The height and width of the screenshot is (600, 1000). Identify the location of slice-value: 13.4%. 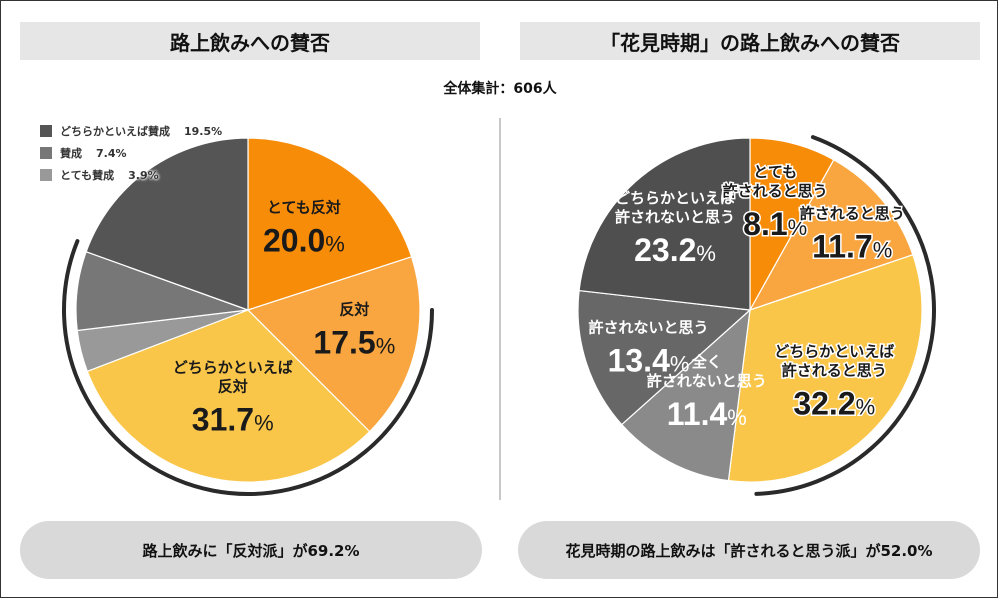
(649, 360).